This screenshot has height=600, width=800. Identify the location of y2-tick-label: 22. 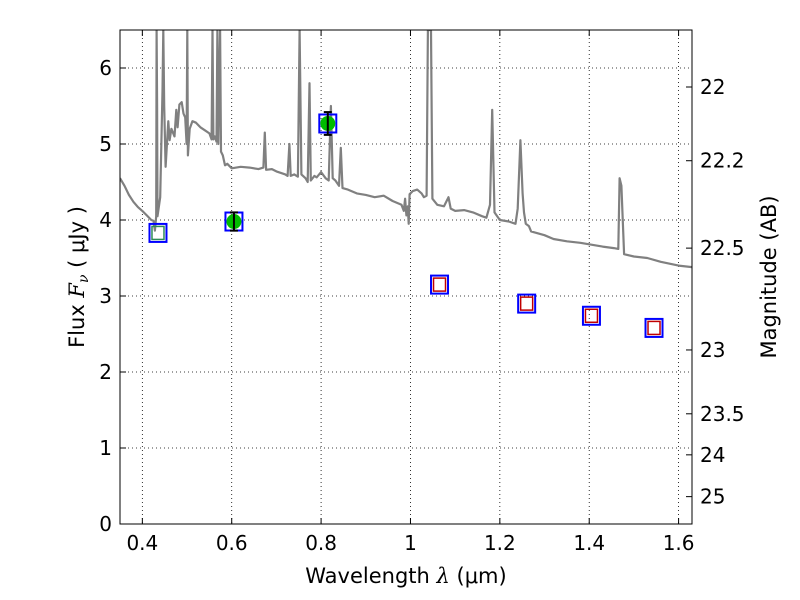
(712, 87).